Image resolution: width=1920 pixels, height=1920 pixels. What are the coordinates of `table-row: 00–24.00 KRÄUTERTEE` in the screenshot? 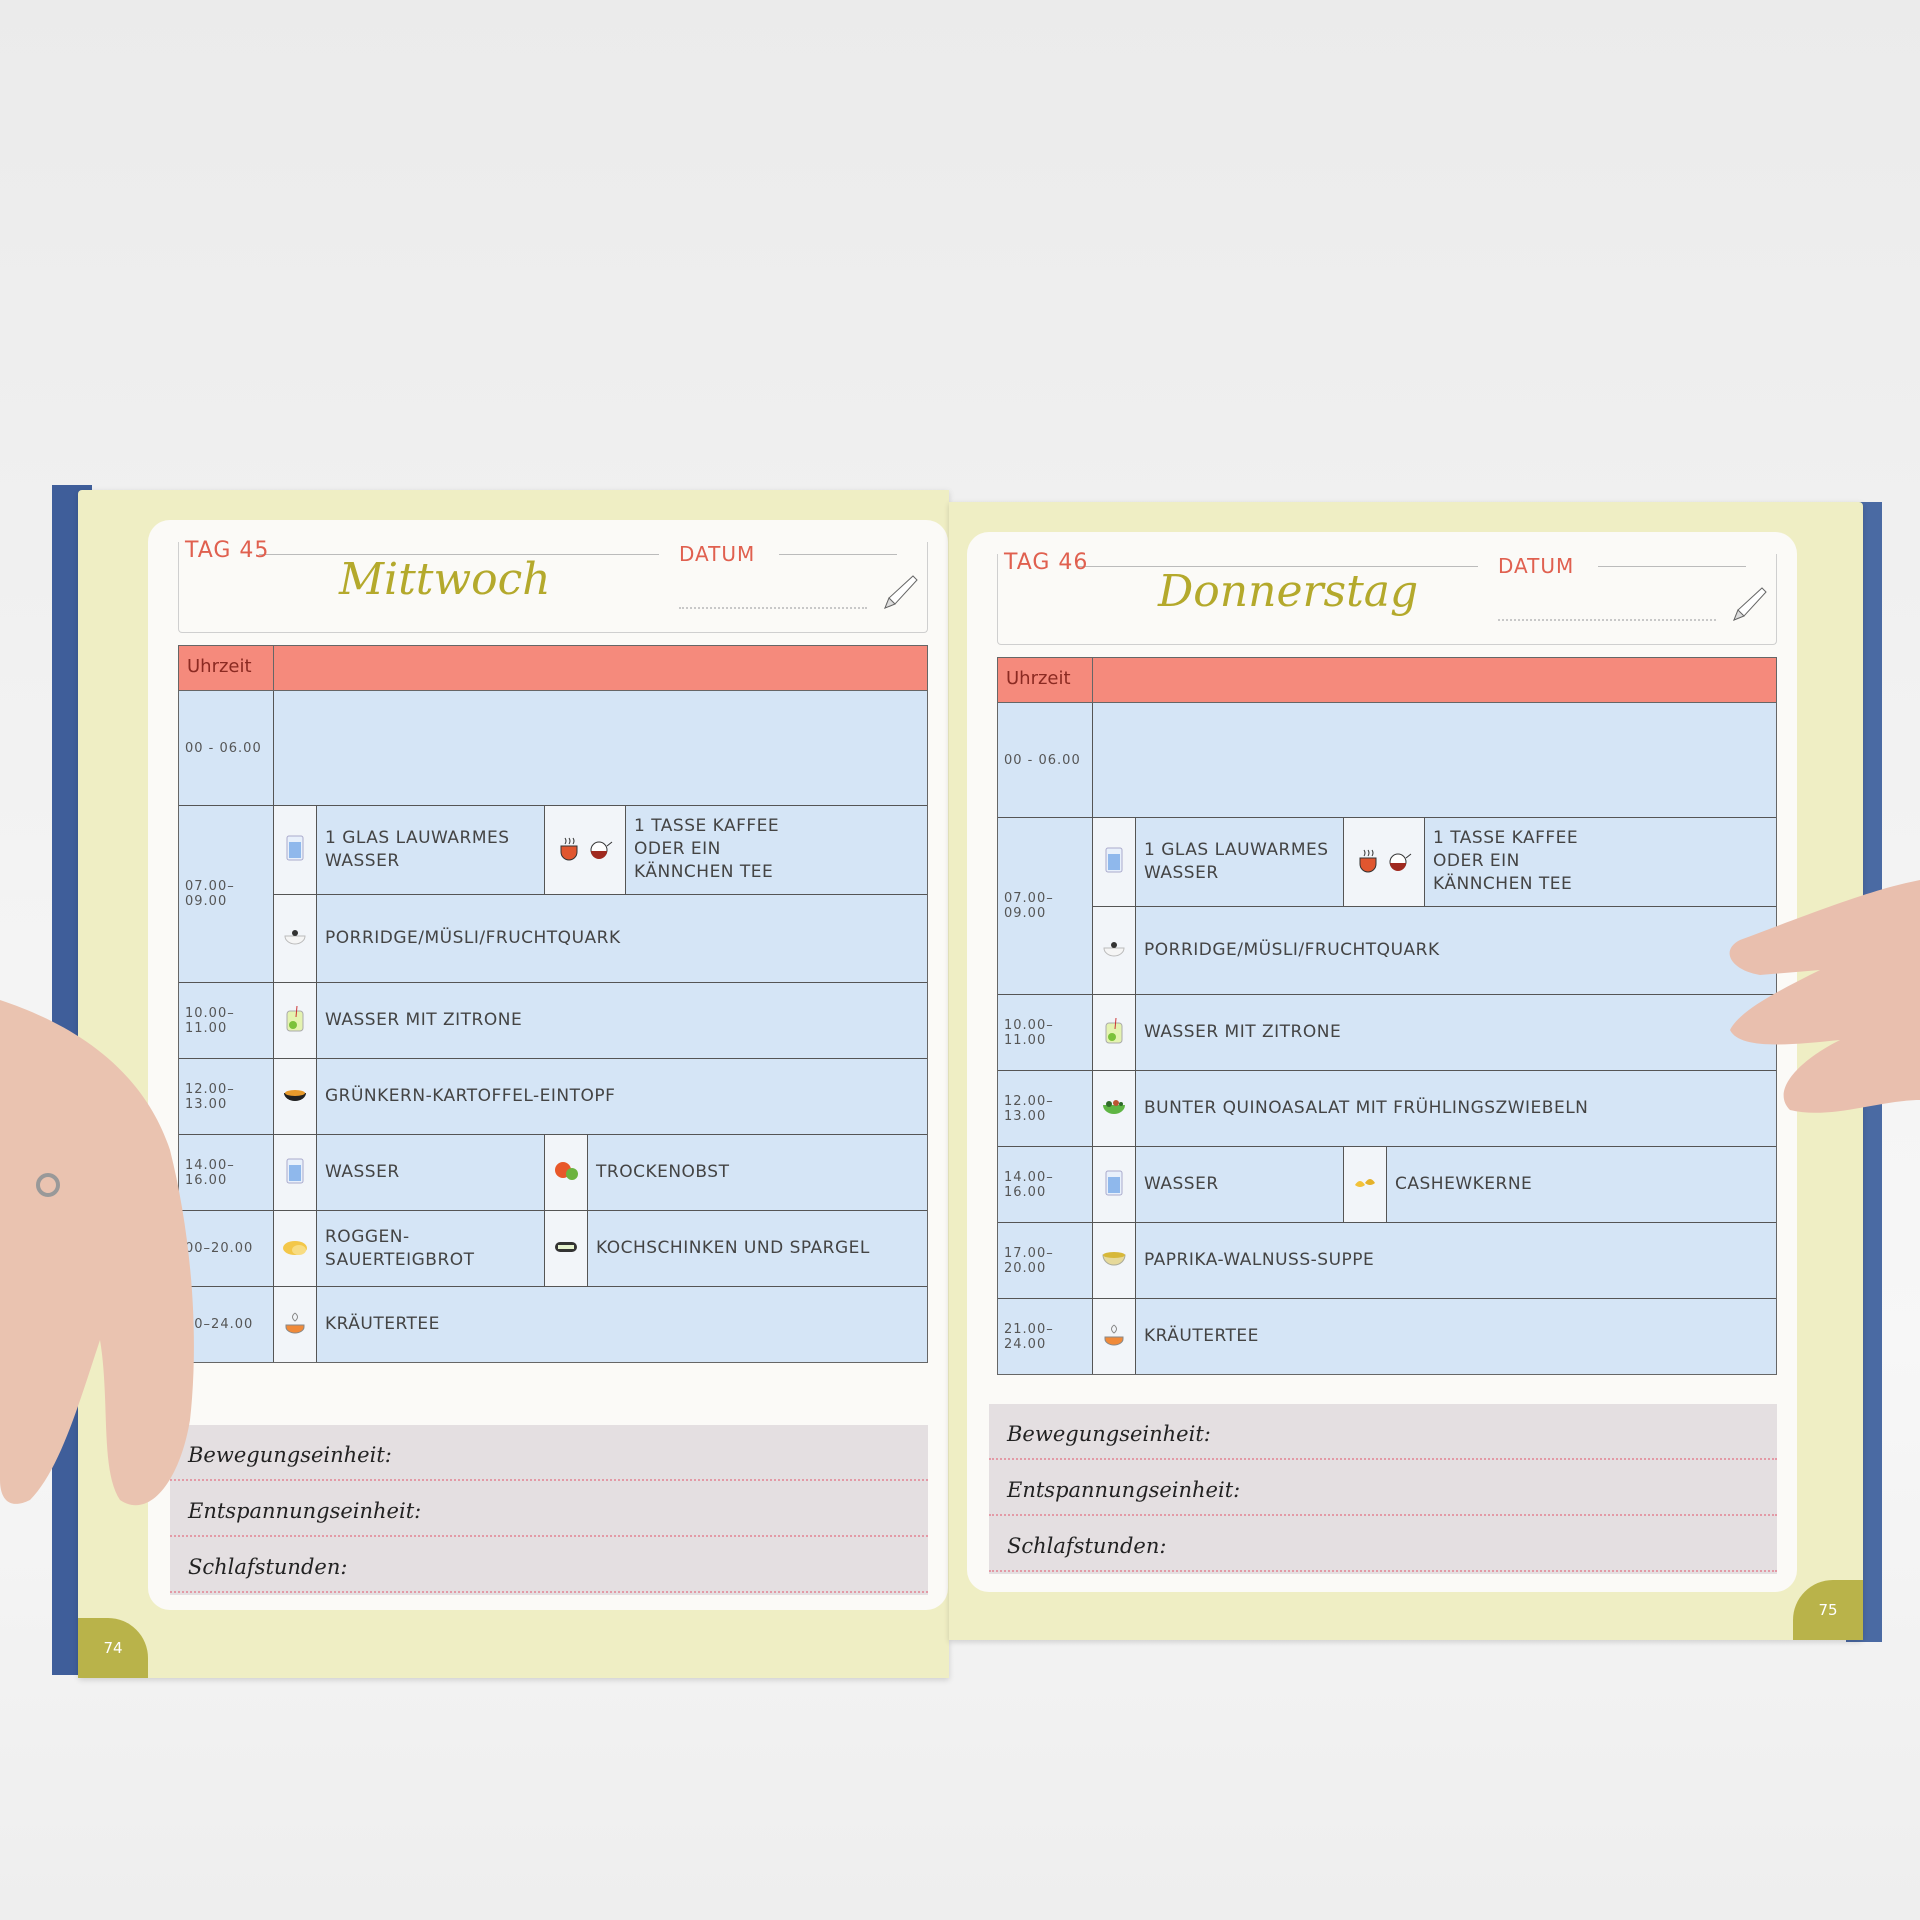 It's located at (553, 1324).